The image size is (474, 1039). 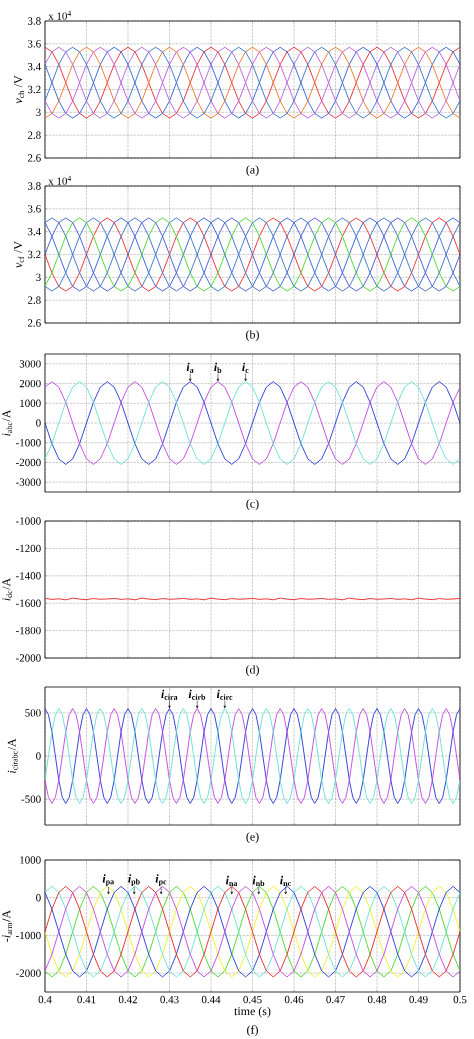 What do you see at coordinates (245, 367) in the screenshot?
I see `annotation: i$_{c}$` at bounding box center [245, 367].